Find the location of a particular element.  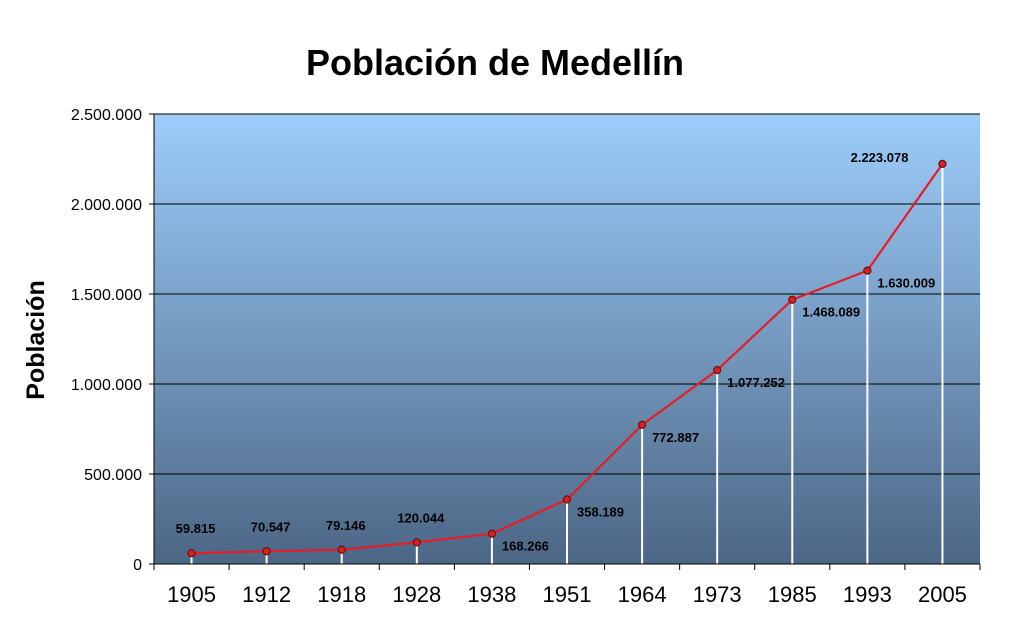

x-tick-label: 1928 is located at coordinates (416, 594).